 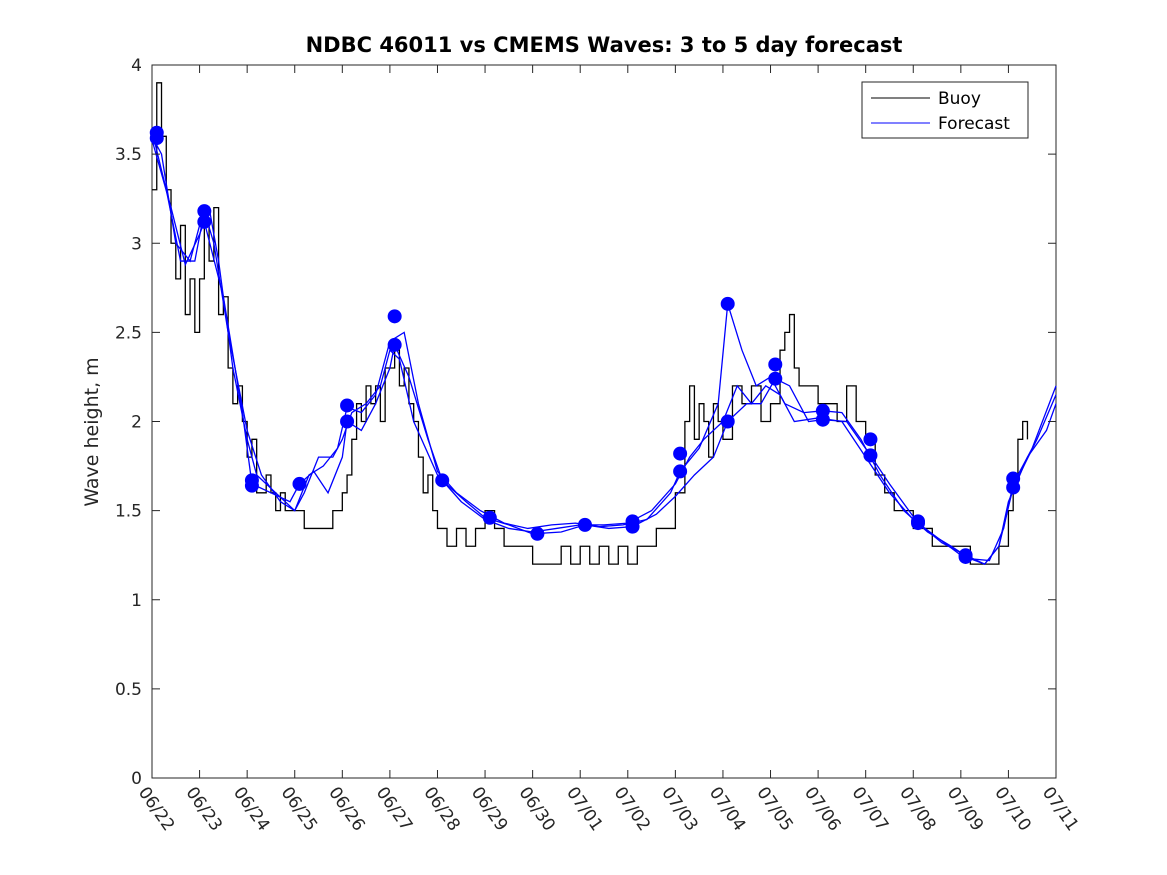 I want to click on y-tick-label: 3, so click(x=136, y=244).